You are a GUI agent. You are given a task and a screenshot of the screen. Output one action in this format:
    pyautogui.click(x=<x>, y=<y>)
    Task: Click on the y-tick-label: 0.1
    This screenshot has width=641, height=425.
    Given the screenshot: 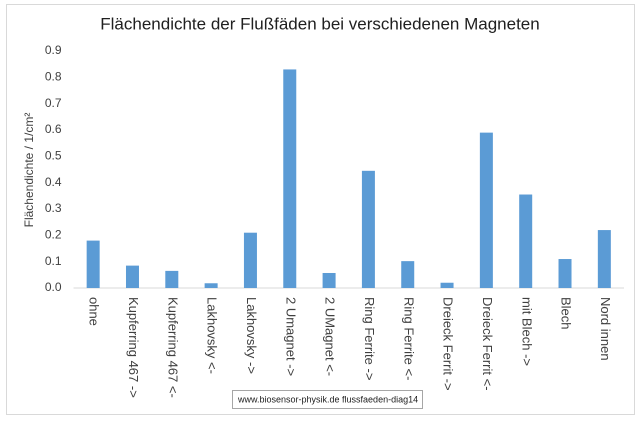 What is the action you would take?
    pyautogui.click(x=53, y=261)
    